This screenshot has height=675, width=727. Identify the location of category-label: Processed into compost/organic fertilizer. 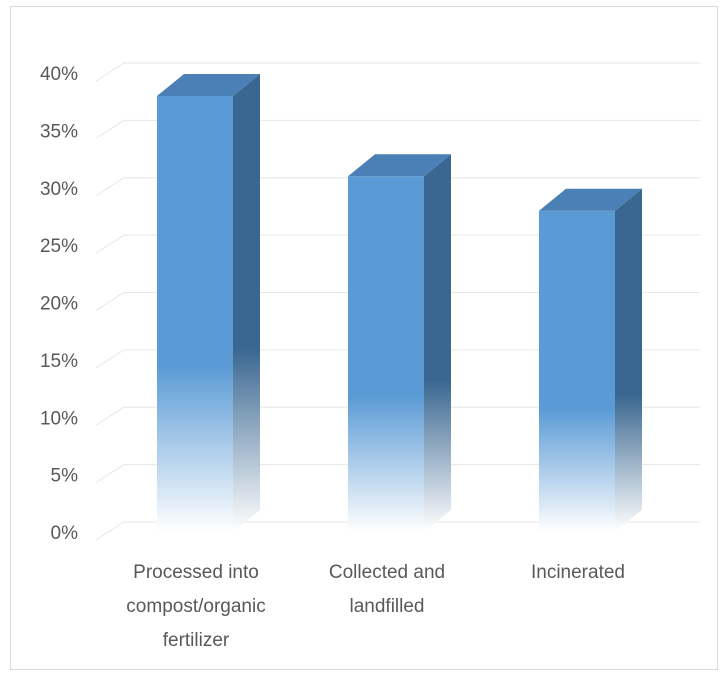
(195, 606).